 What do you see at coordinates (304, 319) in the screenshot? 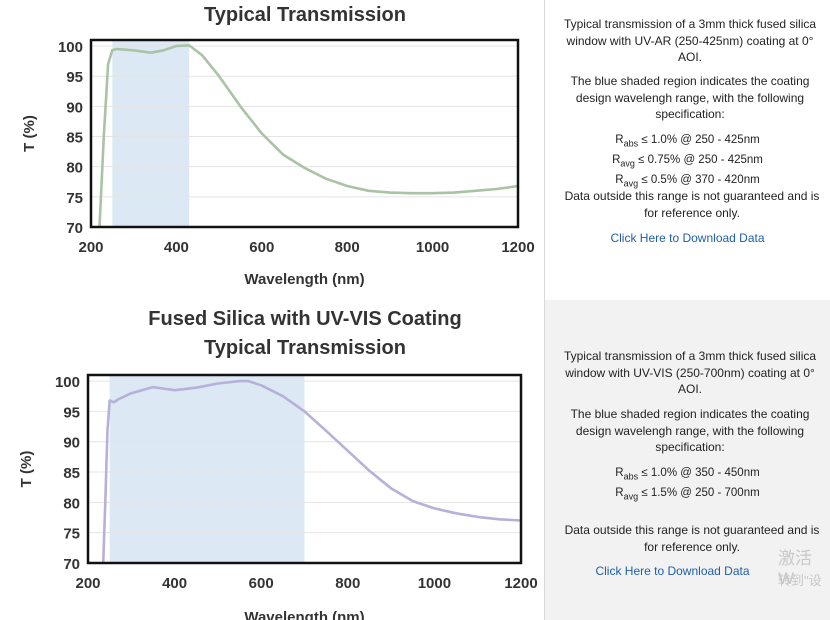
I see `chart-title: Fused Silica with UV-VIS Coating` at bounding box center [304, 319].